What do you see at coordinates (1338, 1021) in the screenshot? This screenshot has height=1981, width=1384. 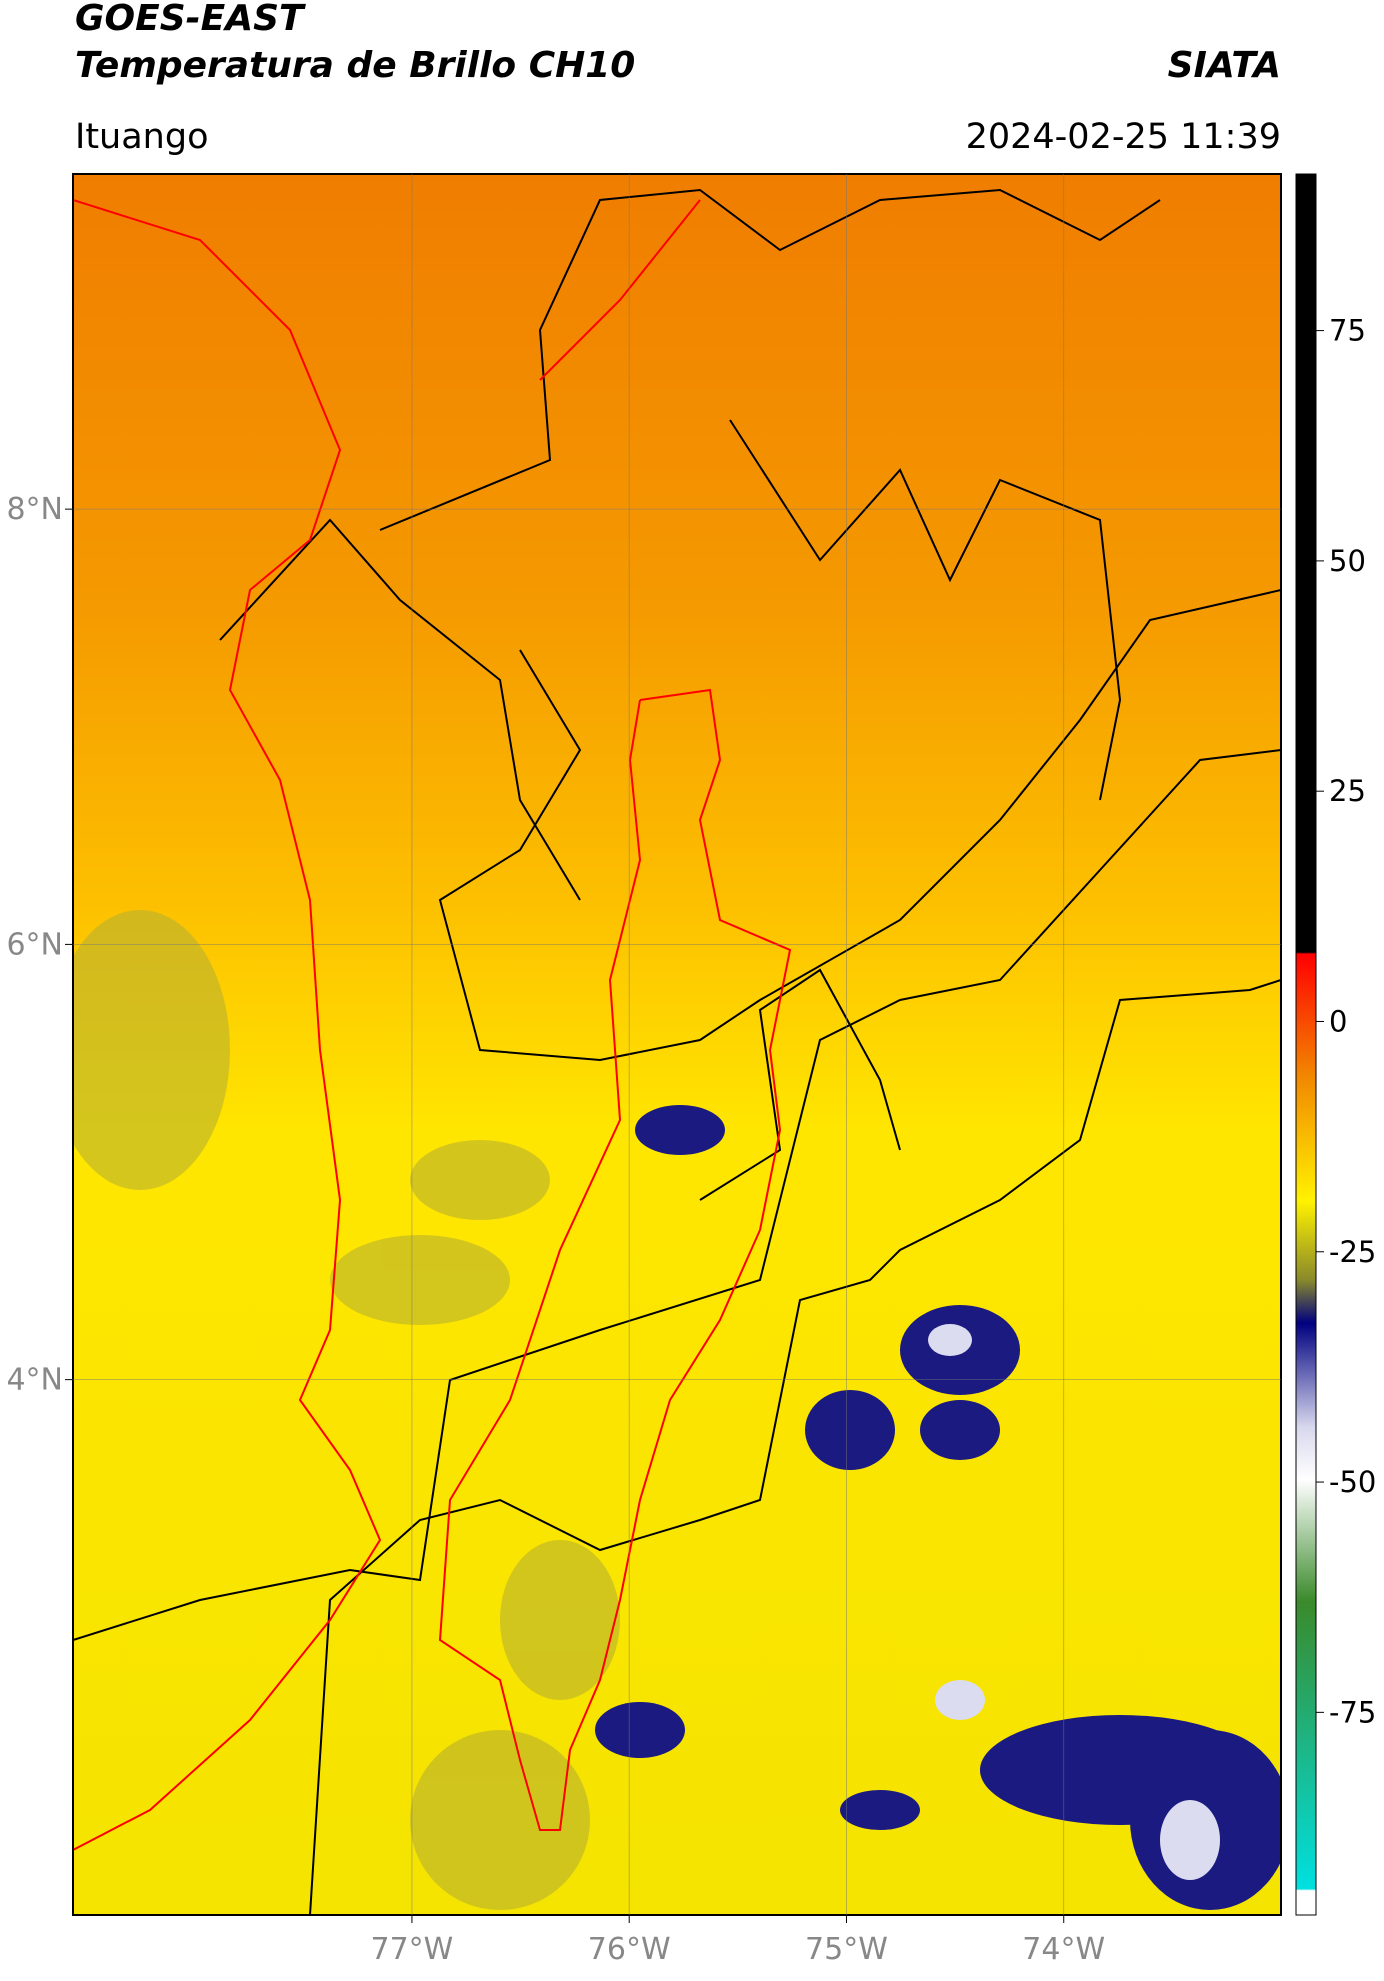 I see `colorbar-tick-label: 0` at bounding box center [1338, 1021].